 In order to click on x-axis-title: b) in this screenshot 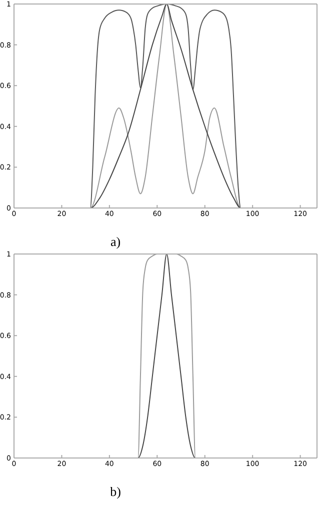, I will do `click(115, 491)`.